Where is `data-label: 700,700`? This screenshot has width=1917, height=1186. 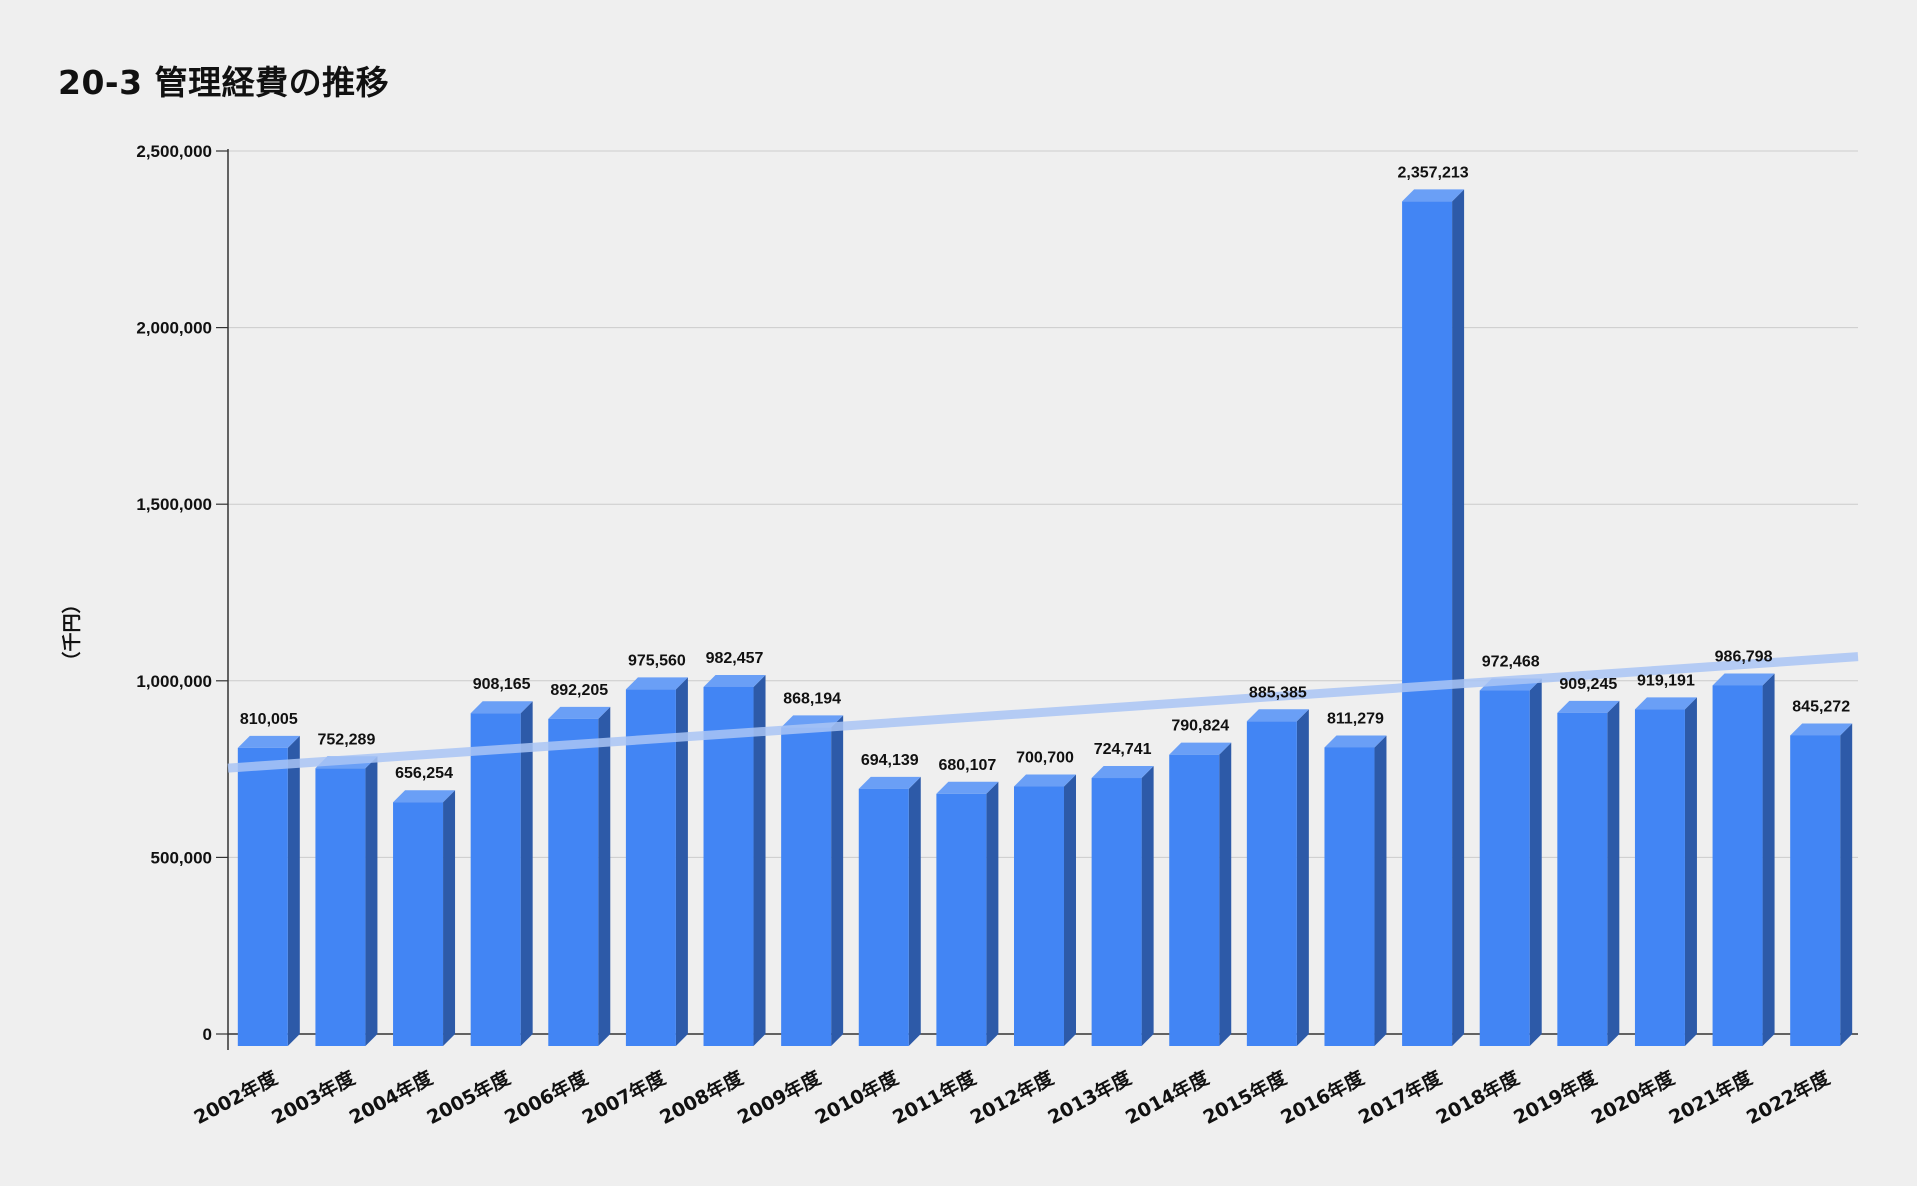
data-label: 700,700 is located at coordinates (1045, 758).